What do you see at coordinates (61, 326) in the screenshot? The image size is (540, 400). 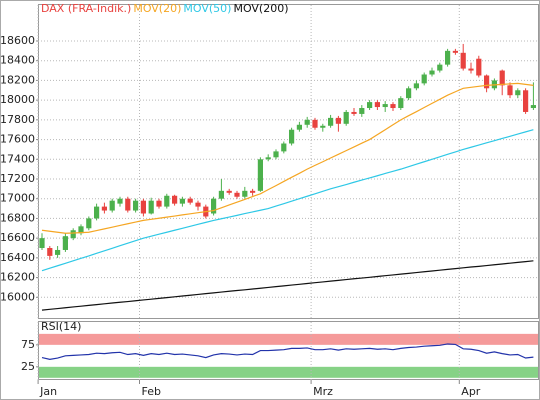 I see `panel-title: RSI(14)` at bounding box center [61, 326].